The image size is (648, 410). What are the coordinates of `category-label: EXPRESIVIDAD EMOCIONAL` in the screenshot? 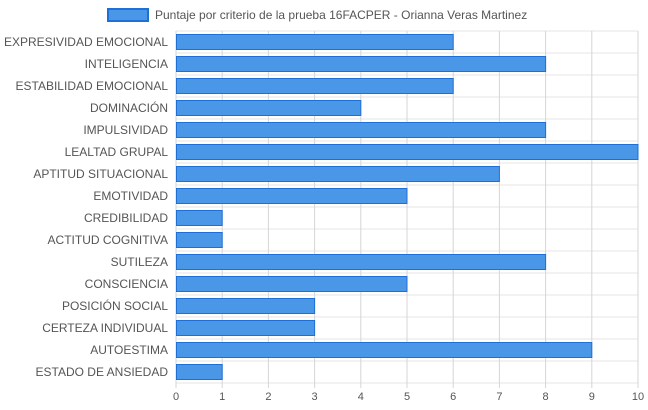 It's located at (86, 42).